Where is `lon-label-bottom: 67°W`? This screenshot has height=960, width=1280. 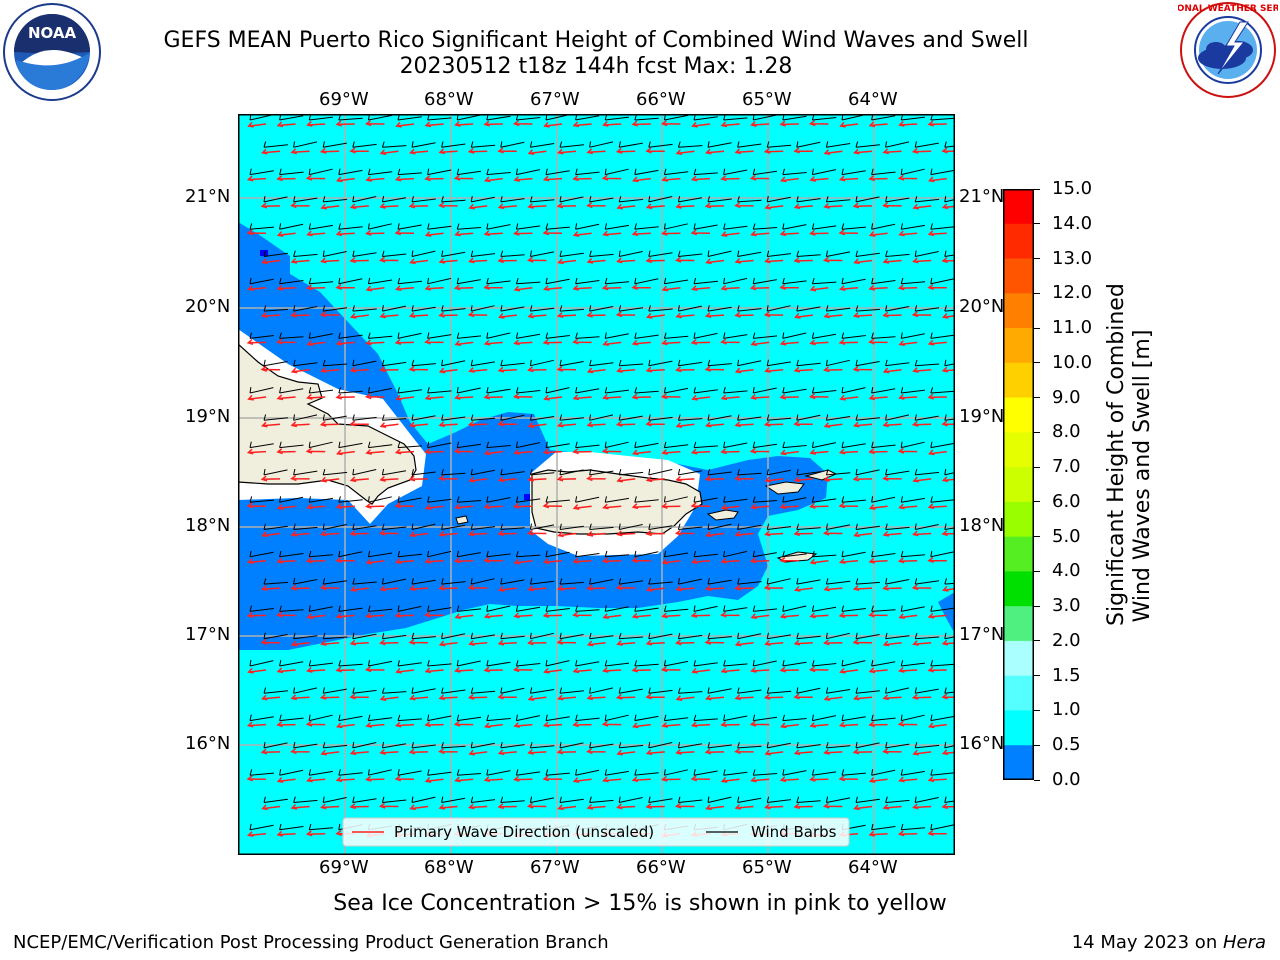
lon-label-bottom: 67°W is located at coordinates (555, 867).